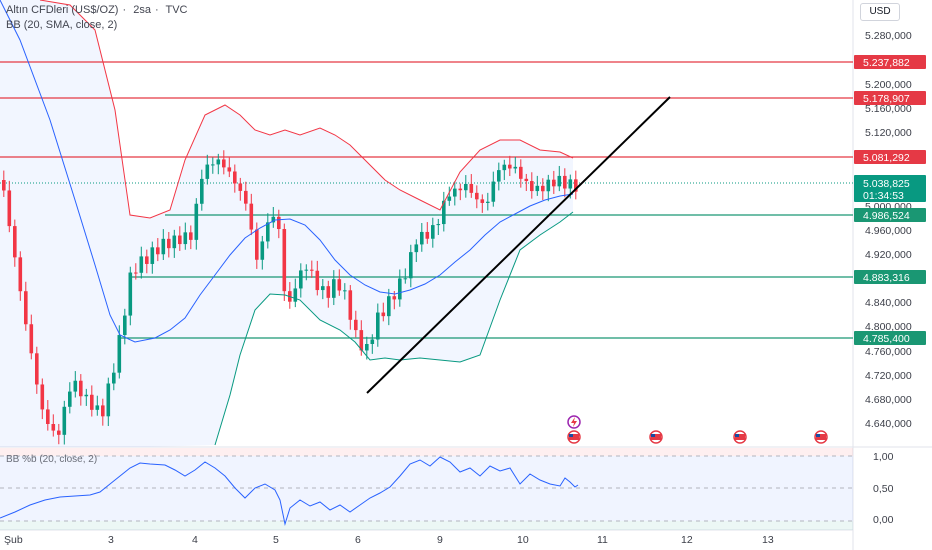 Image resolution: width=932 pixels, height=550 pixels. What do you see at coordinates (62, 25) in the screenshot?
I see `indicator-legend: BB (20, SMA, close, 2)` at bounding box center [62, 25].